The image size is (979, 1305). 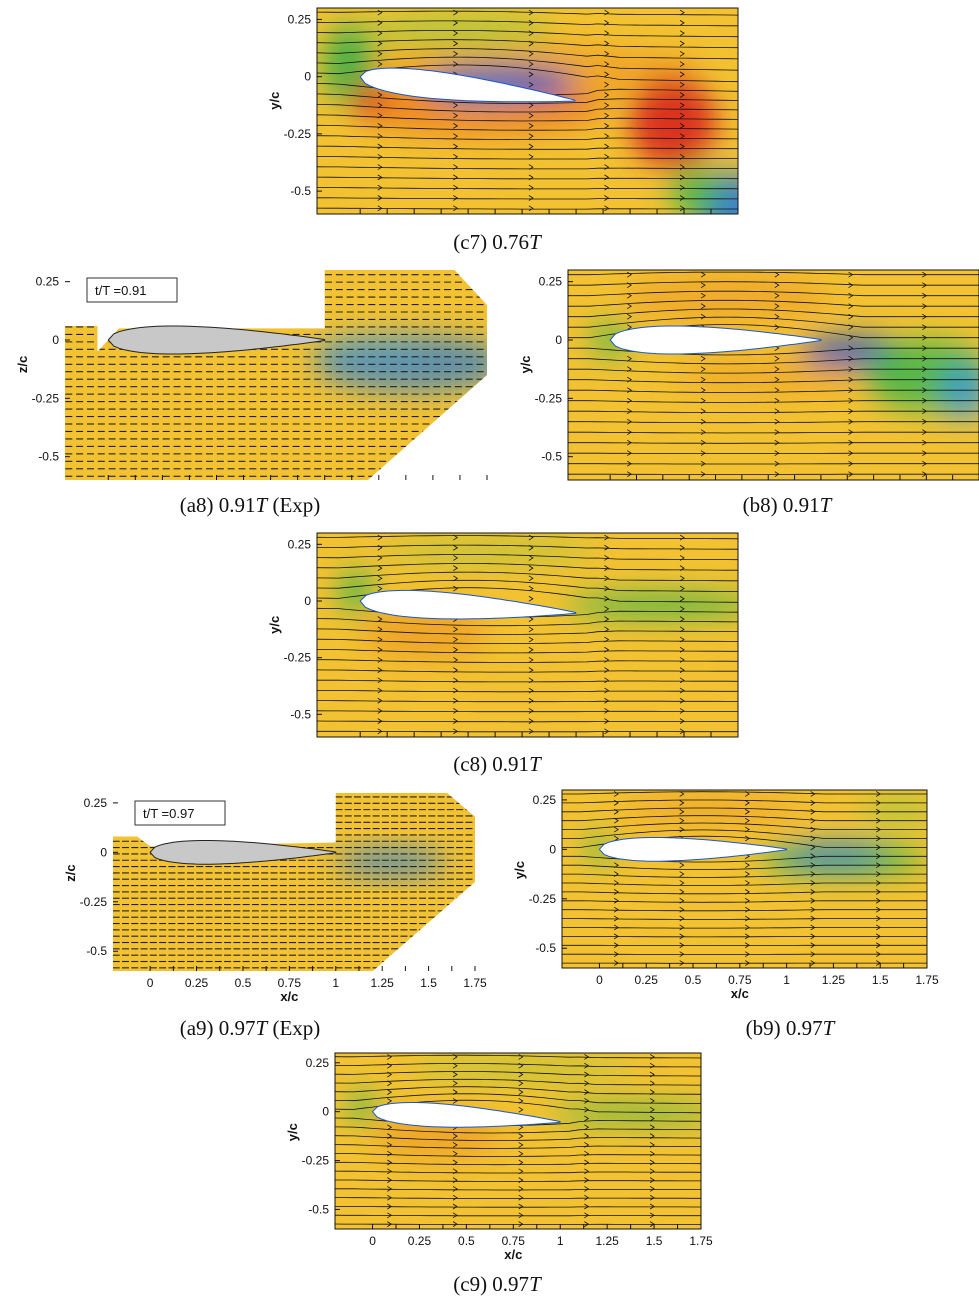 I want to click on airfoil, so click(x=715, y=340).